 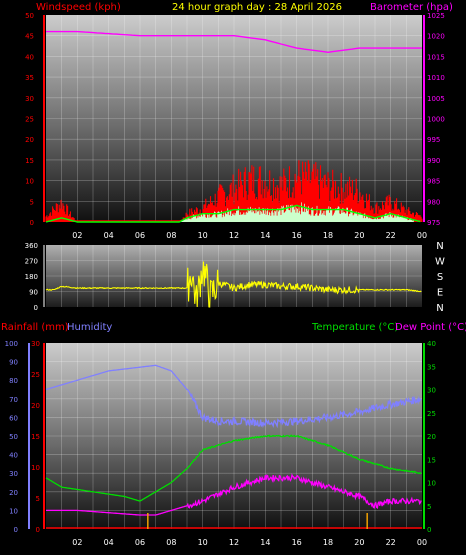 I want to click on temperature-tick-label: 25, so click(x=431, y=414).